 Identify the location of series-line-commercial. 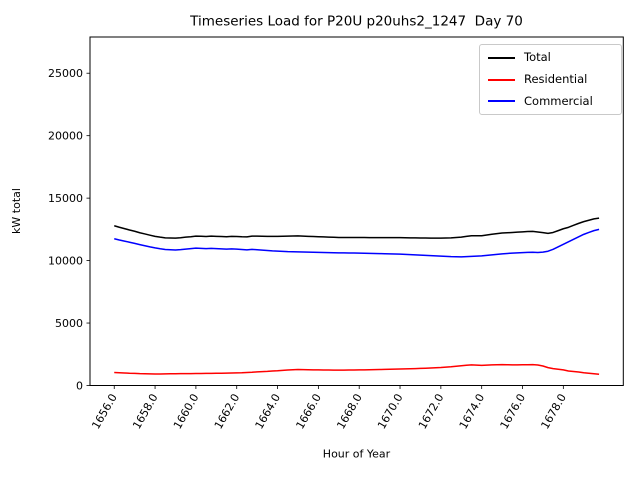
(357, 243).